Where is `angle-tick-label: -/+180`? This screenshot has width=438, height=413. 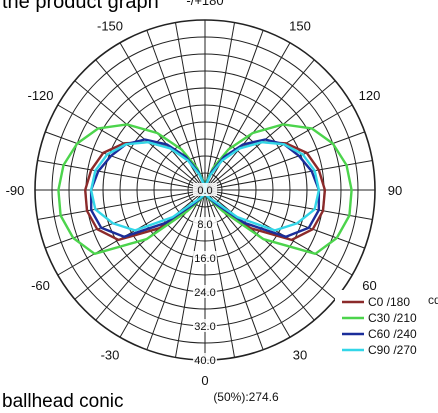
angle-tick-label: -/+180 is located at coordinates (204, 4).